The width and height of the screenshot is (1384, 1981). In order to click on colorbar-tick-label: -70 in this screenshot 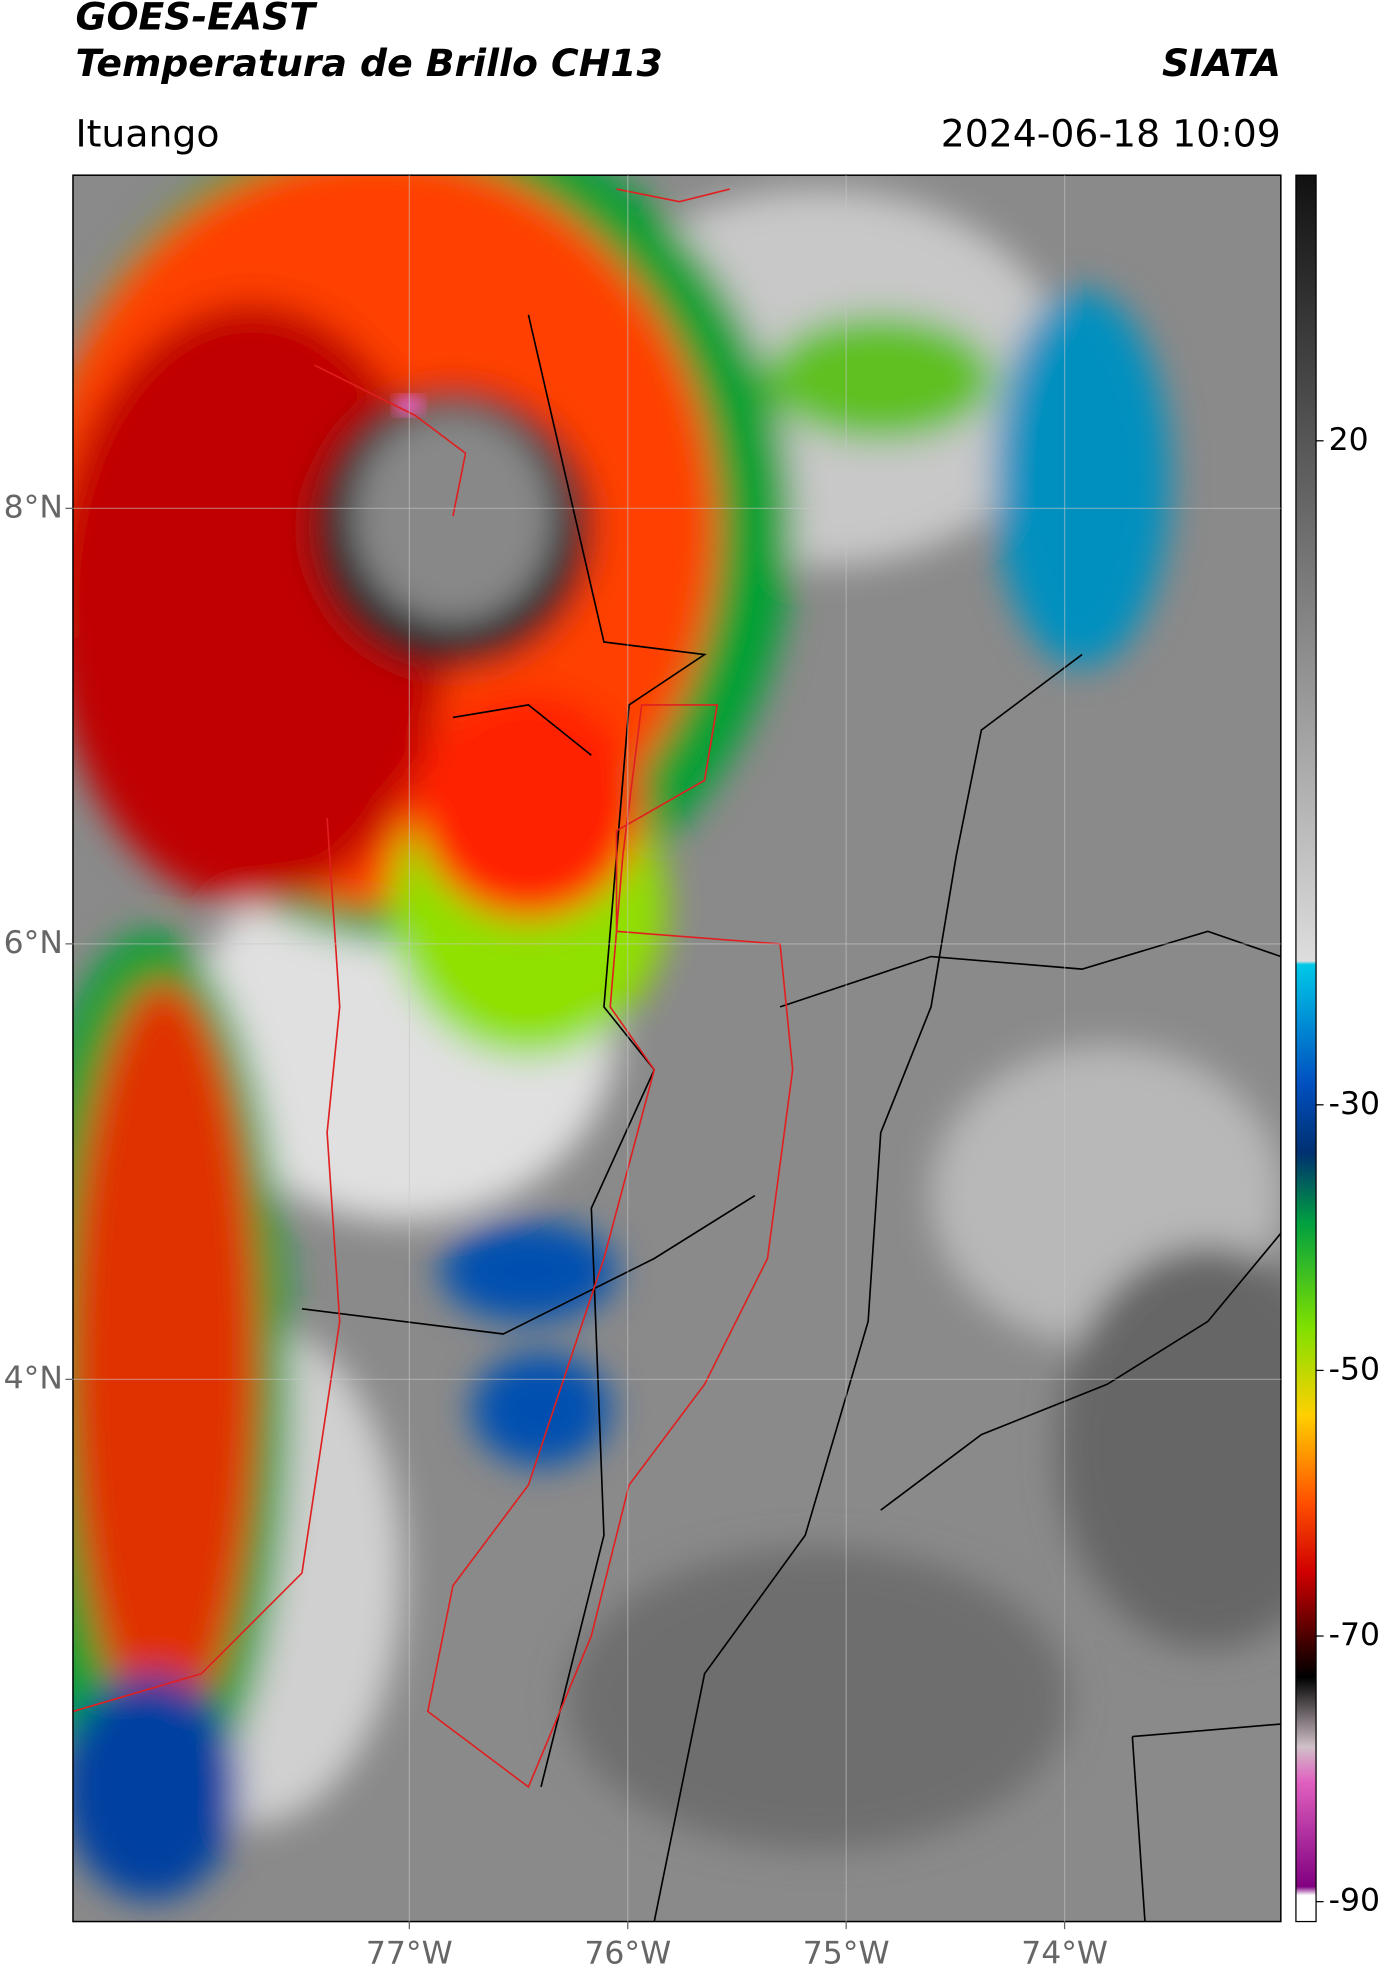, I will do `click(1354, 1635)`.